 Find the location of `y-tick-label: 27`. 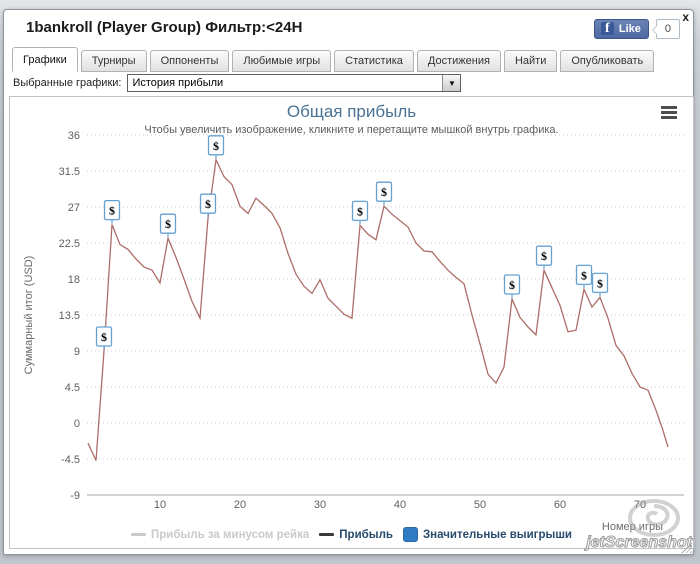

y-tick-label: 27 is located at coordinates (74, 208).